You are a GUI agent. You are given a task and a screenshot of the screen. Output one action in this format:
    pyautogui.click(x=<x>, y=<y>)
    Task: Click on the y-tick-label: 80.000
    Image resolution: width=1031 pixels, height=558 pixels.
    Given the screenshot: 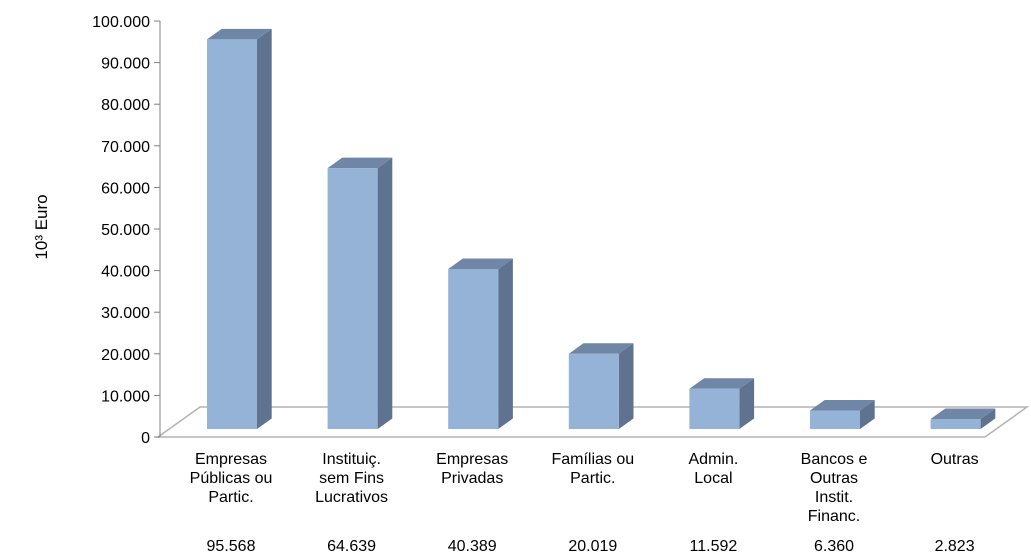 What is the action you would take?
    pyautogui.click(x=125, y=105)
    